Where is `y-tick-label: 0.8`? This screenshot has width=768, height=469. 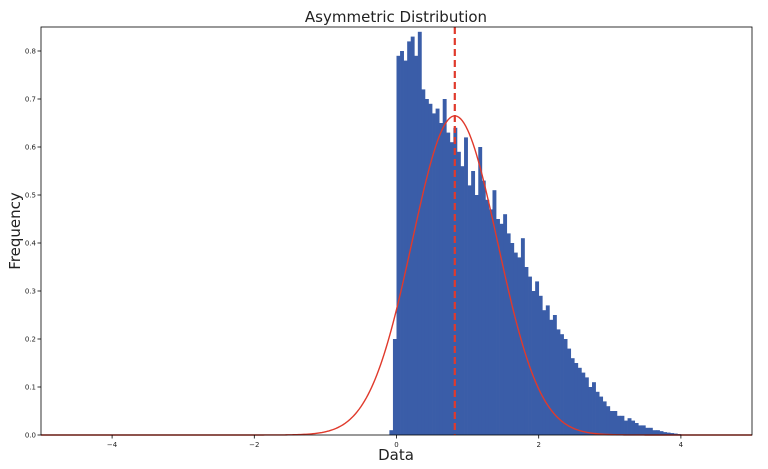
y-tick-label: 0.8 is located at coordinates (30, 52).